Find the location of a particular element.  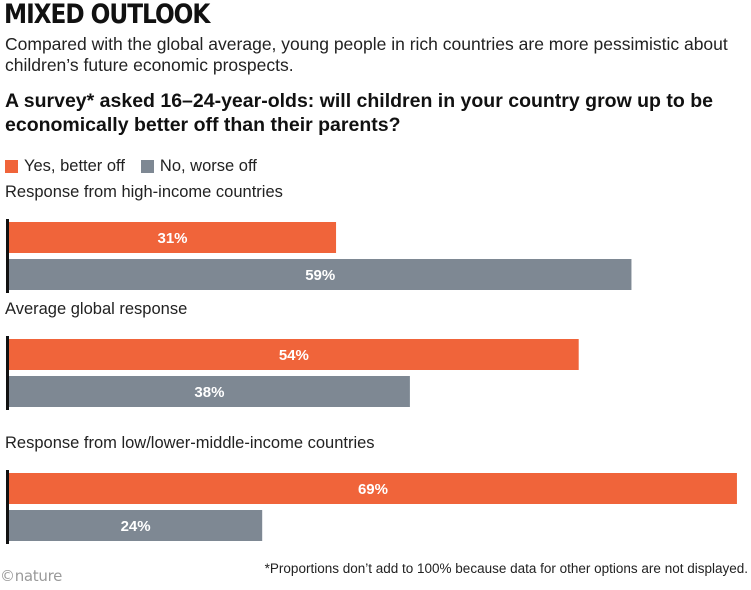

legend-label-yes: Yes, better off is located at coordinates (74, 165).